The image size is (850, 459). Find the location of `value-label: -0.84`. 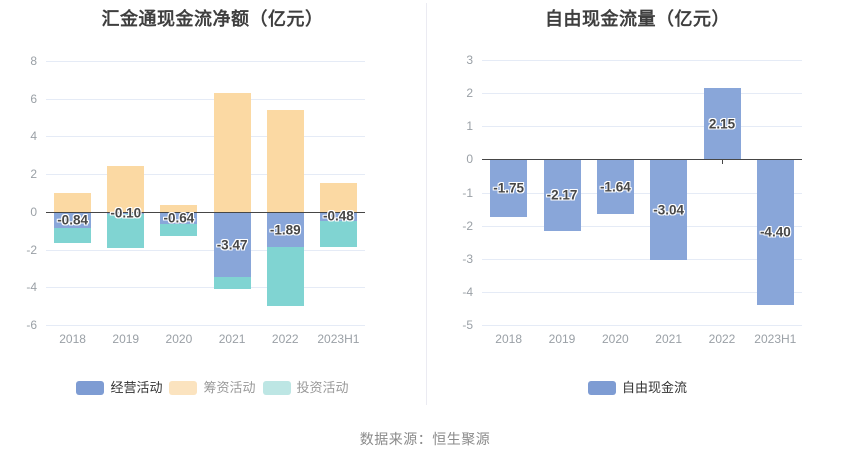

value-label: -0.84 is located at coordinates (72, 220).